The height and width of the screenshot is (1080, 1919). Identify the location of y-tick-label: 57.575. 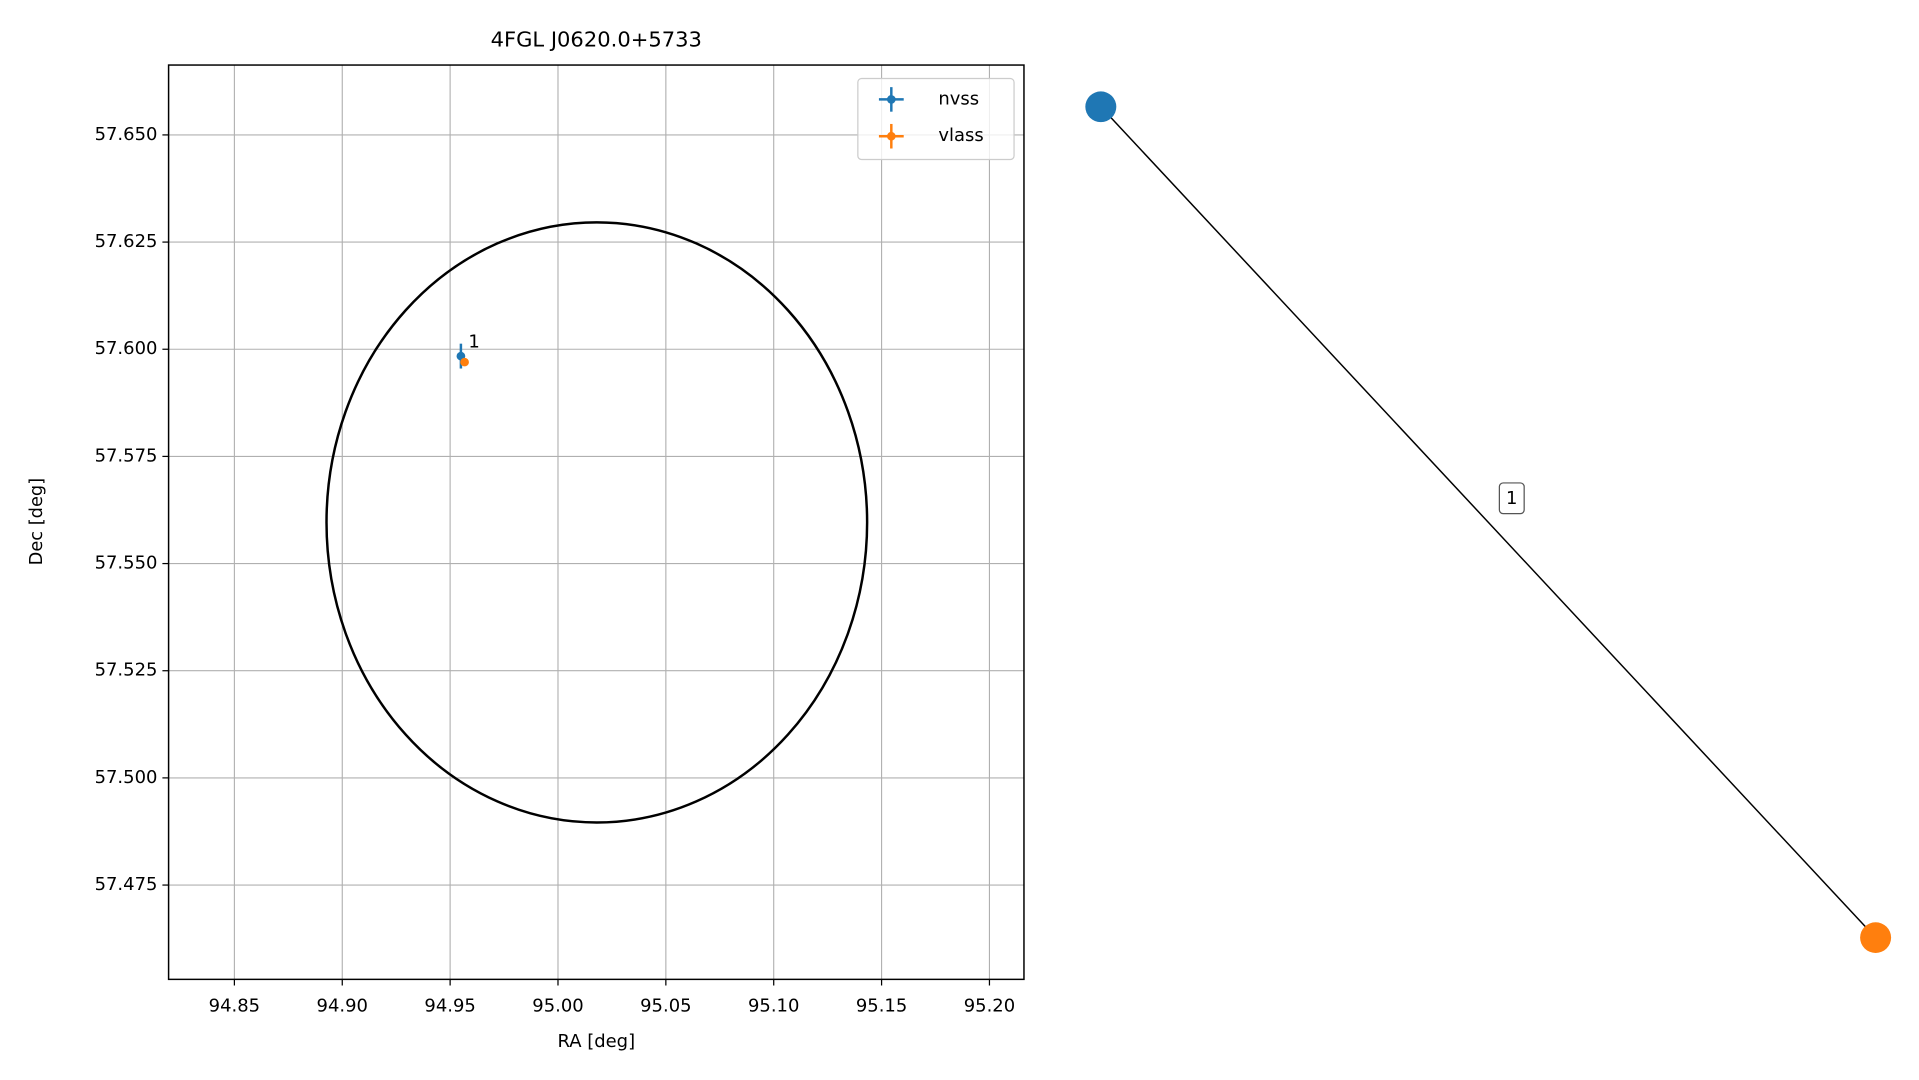
(126, 455).